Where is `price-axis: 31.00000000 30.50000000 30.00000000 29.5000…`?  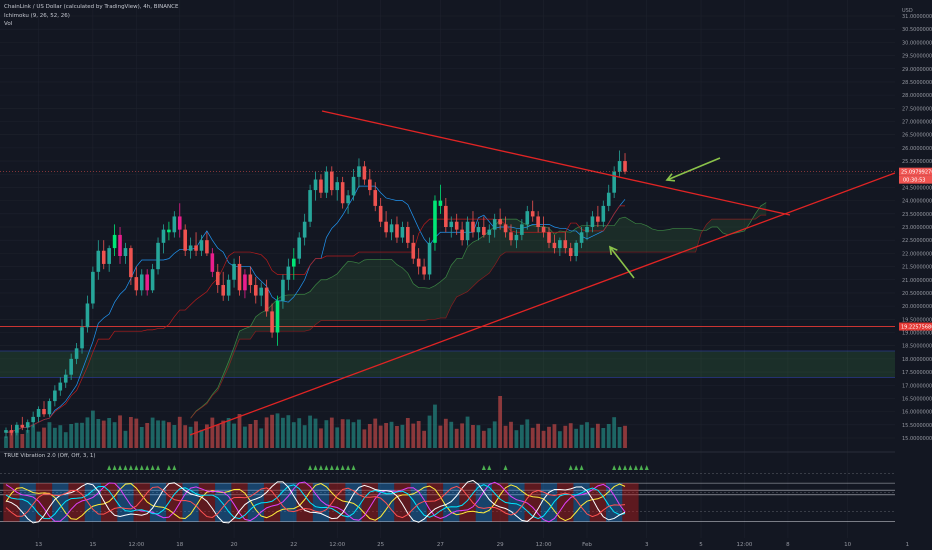 price-axis: 31.00000000 30.50000000 30.00000000 29.5000… is located at coordinates (913, 269).